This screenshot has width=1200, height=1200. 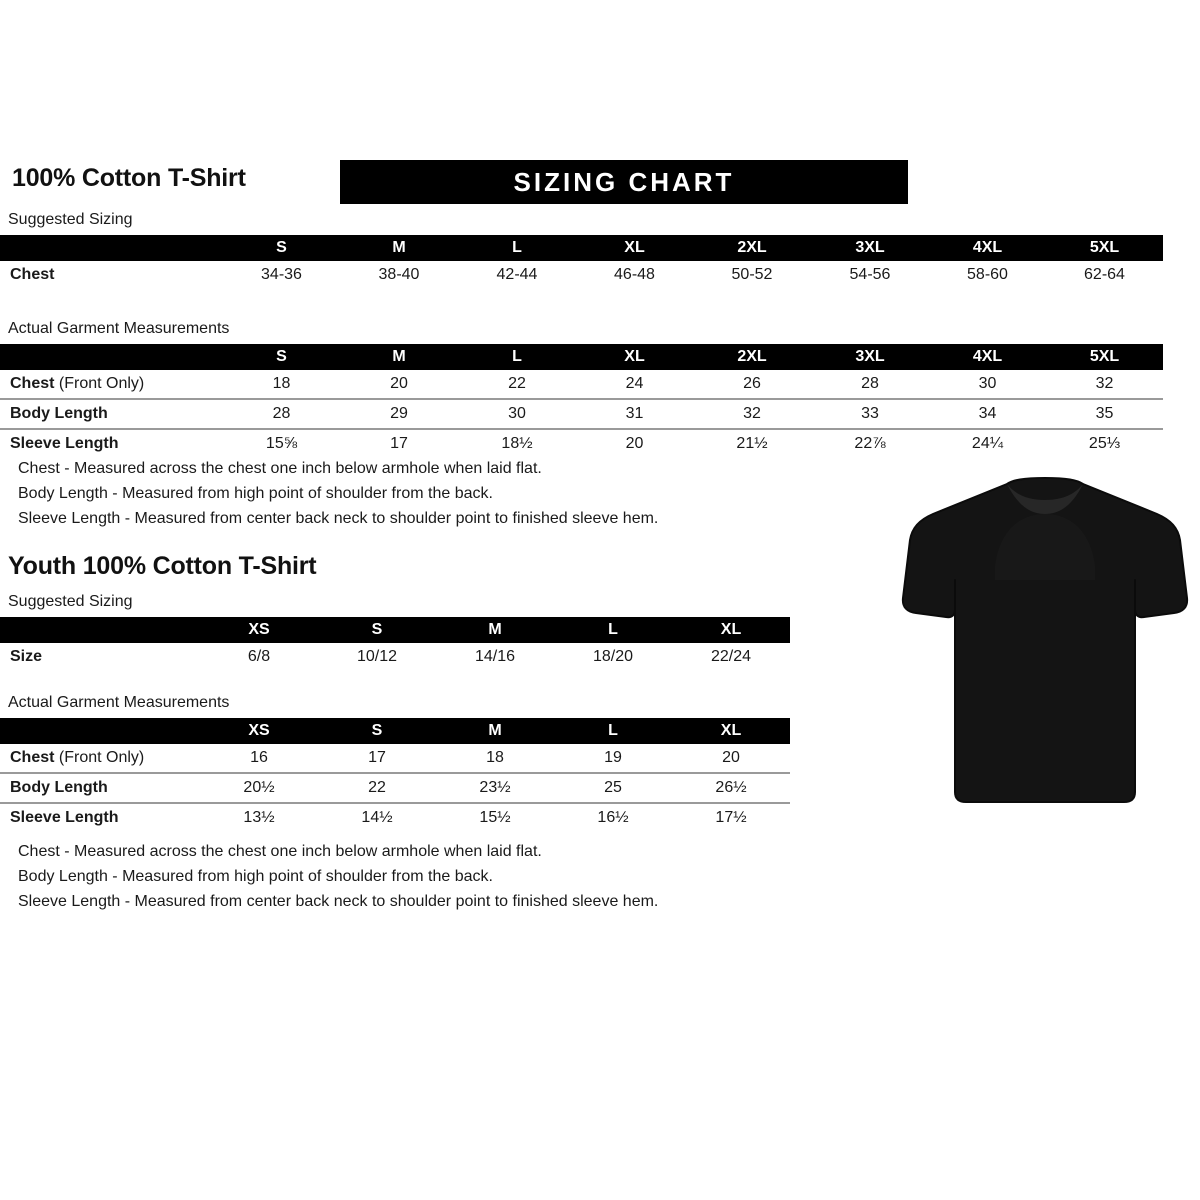 I want to click on adult-garment-cell-xl: 24, so click(x=634, y=384).